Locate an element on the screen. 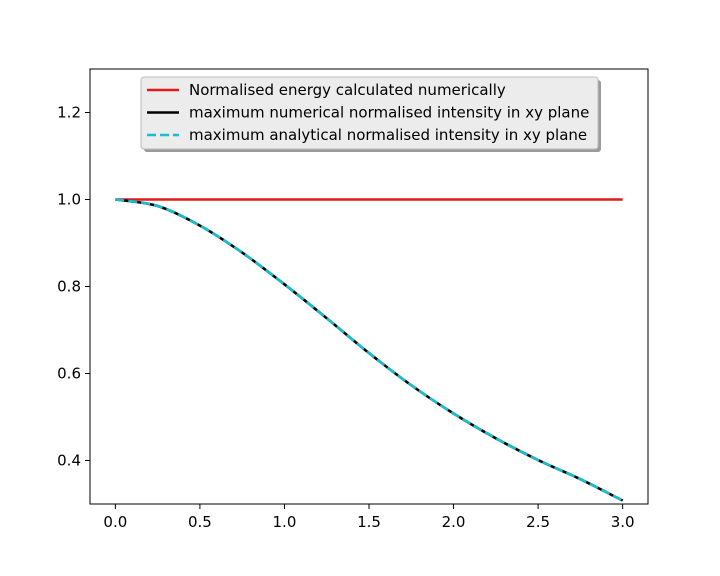 The height and width of the screenshot is (576, 720). x-tick-label: 1.0 is located at coordinates (285, 522).